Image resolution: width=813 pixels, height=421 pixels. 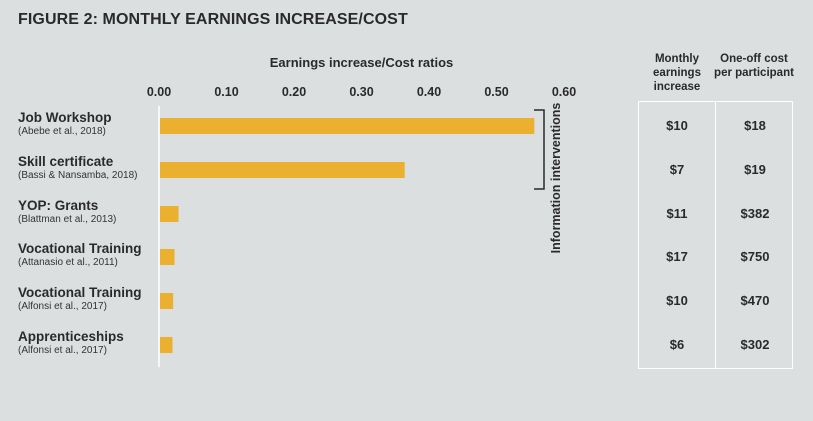 I want to click on x-tick-label: 0.50, so click(x=496, y=92).